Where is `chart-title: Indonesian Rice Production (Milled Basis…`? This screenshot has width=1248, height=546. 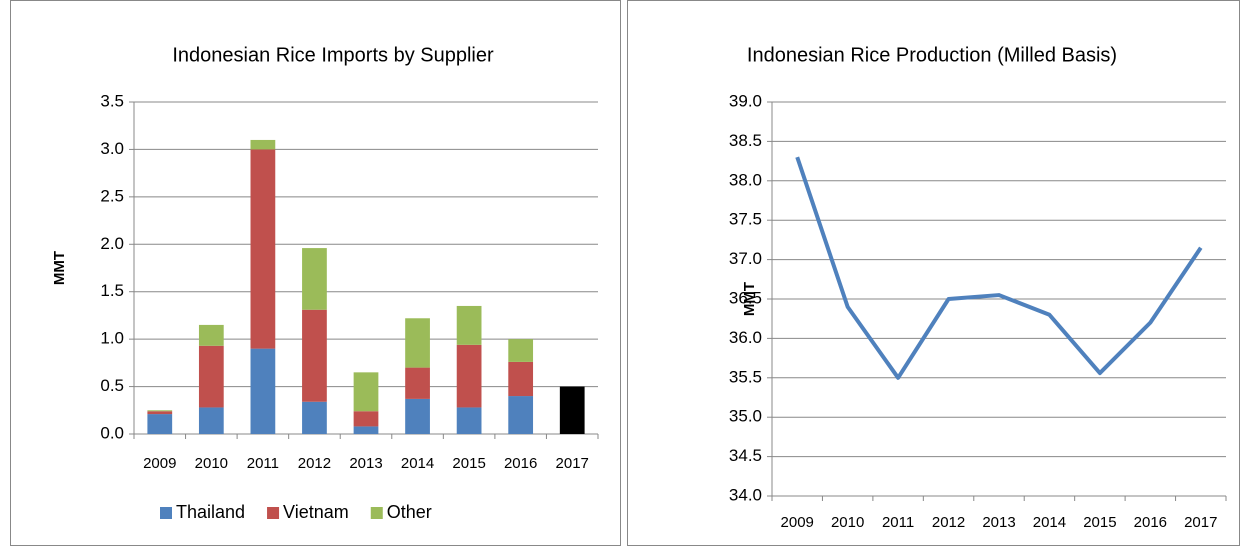
chart-title: Indonesian Rice Production (Milled Basis… is located at coordinates (932, 55).